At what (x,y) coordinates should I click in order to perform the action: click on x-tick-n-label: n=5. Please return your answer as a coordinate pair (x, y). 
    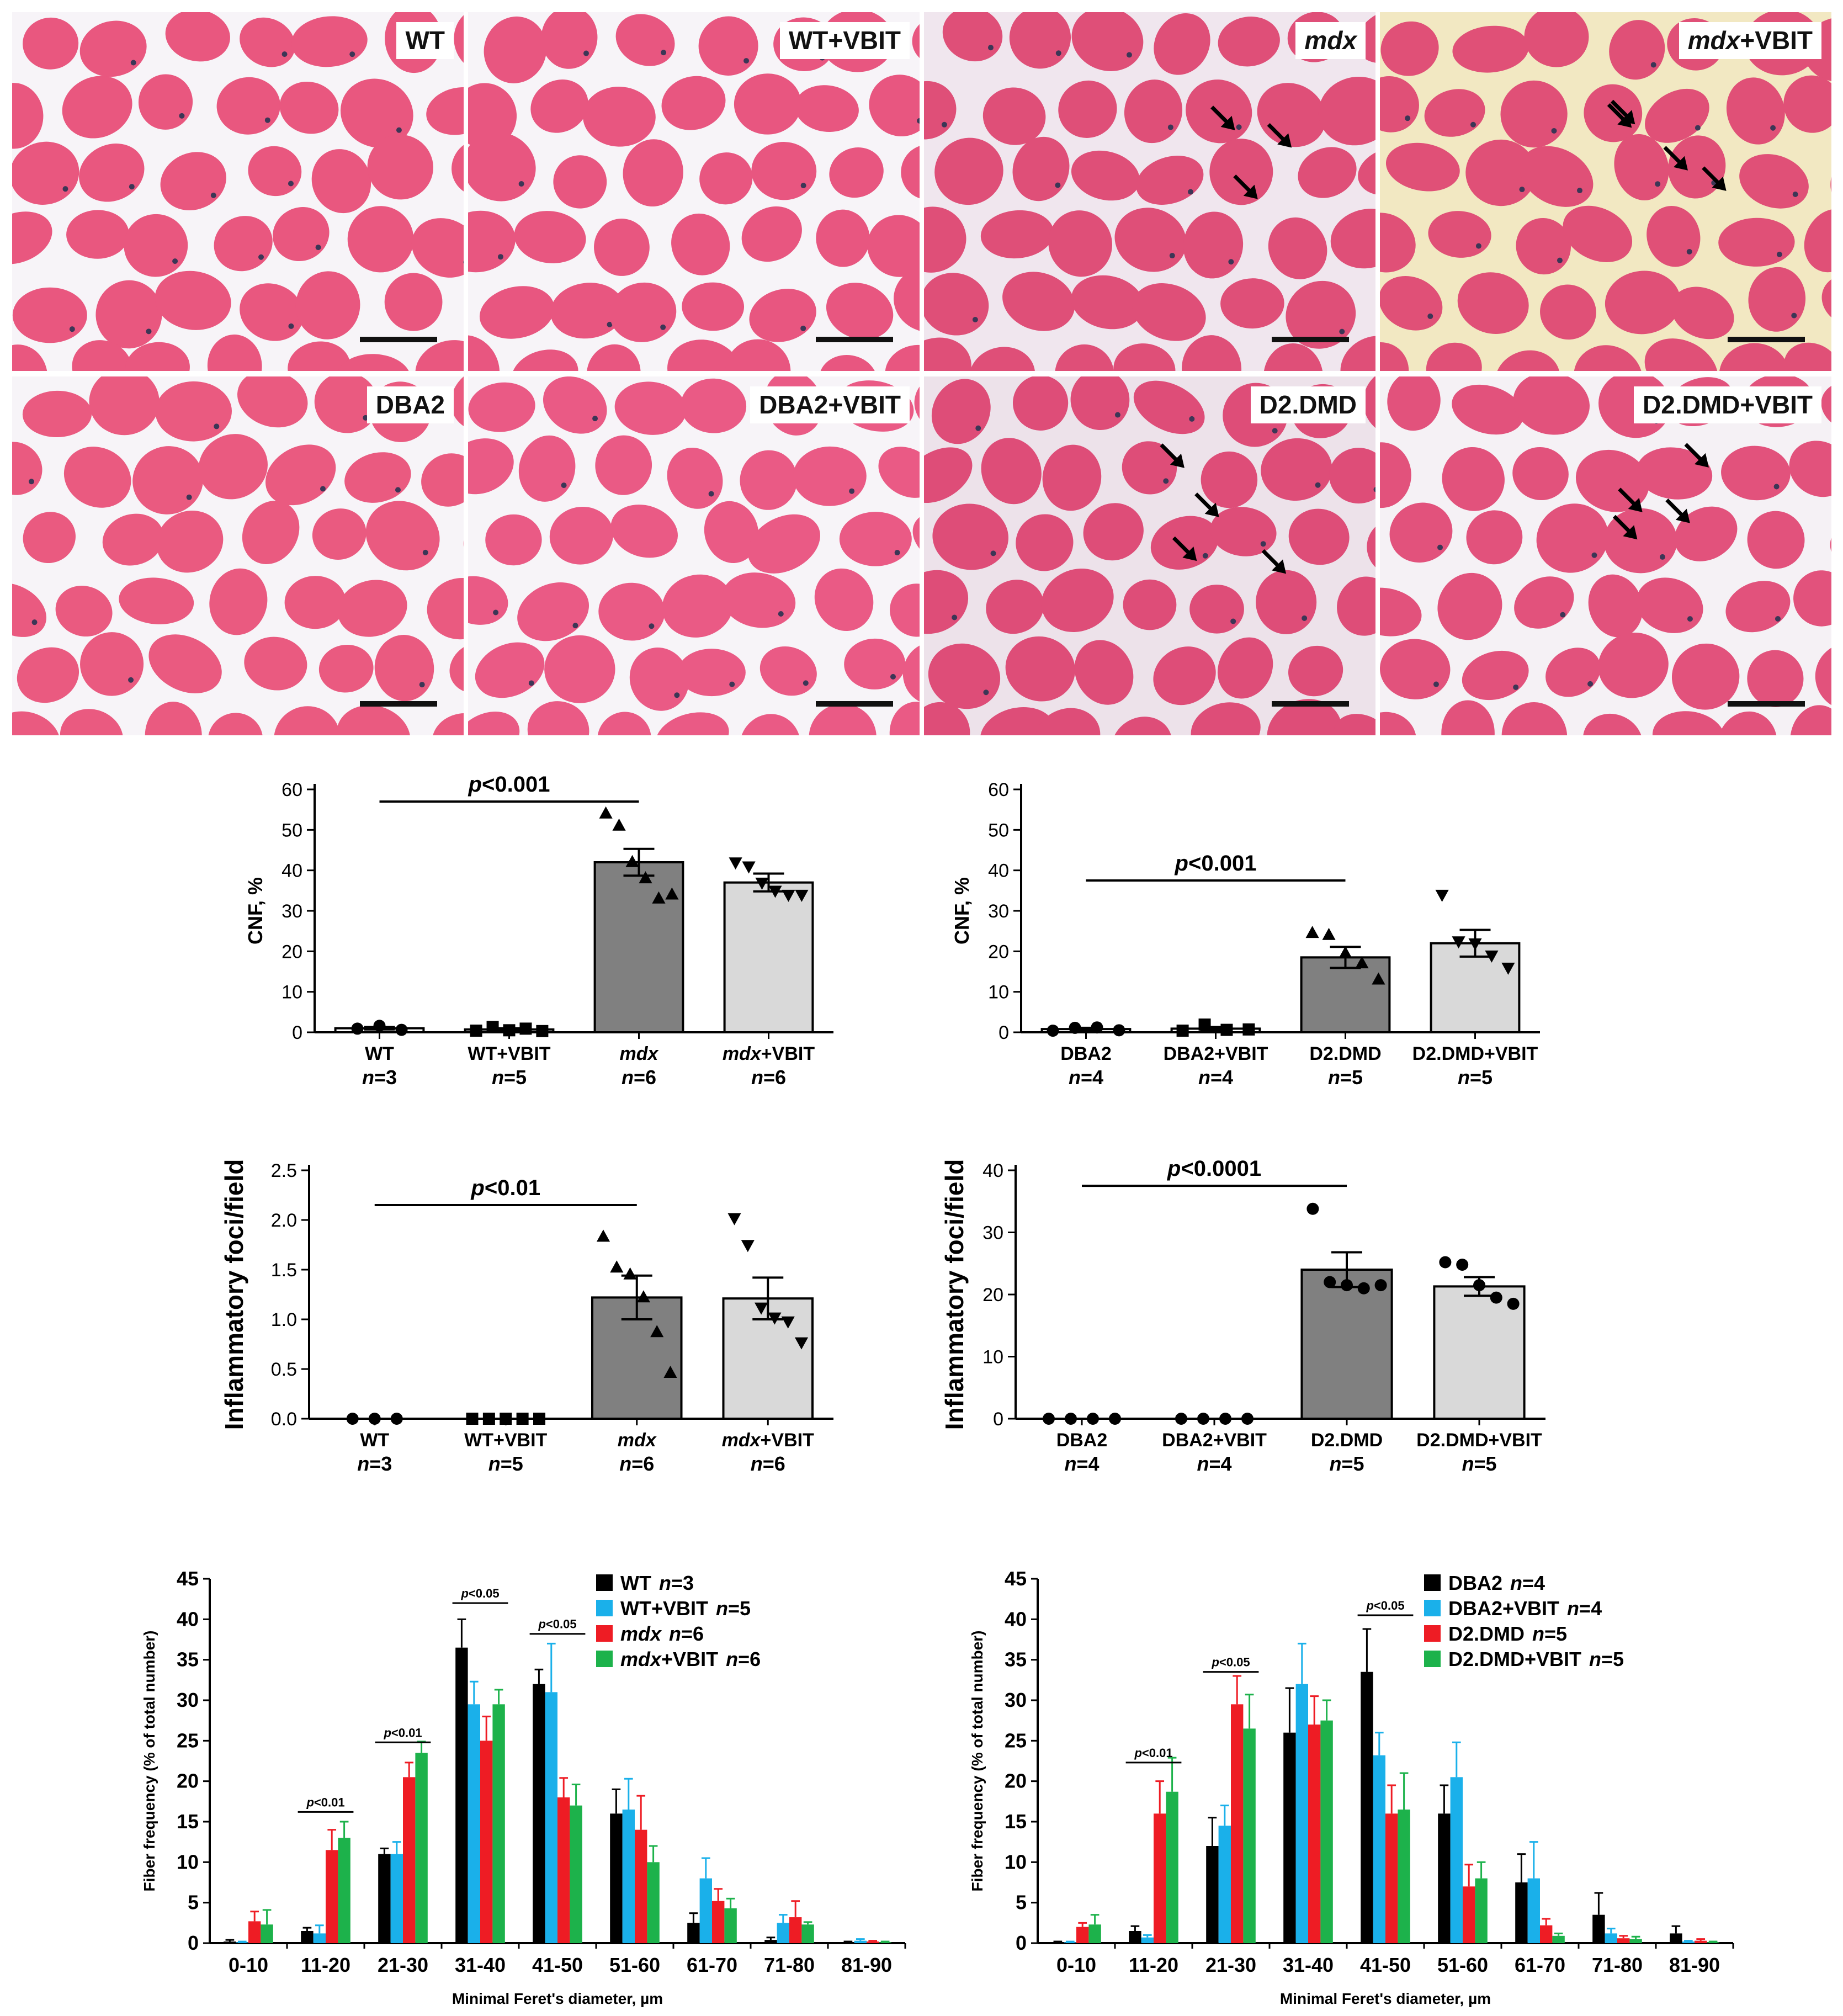
    Looking at the image, I should click on (509, 1078).